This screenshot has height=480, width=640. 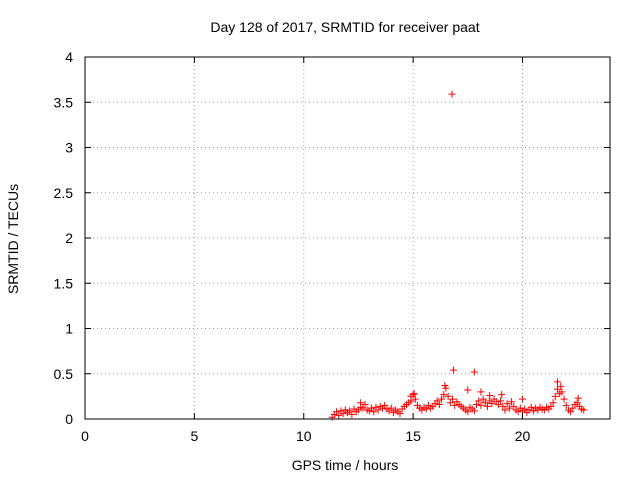 I want to click on x-tick-label: 15, so click(x=413, y=436).